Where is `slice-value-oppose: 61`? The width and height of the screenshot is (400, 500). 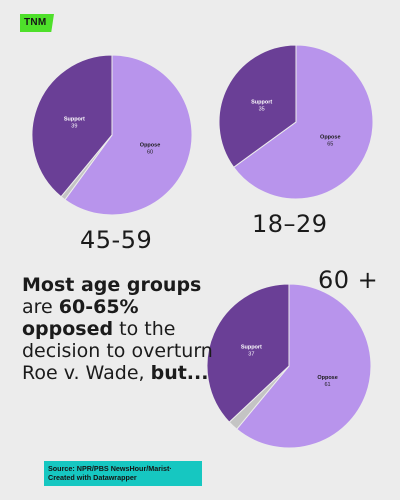 slice-value-oppose: 61 is located at coordinates (328, 385).